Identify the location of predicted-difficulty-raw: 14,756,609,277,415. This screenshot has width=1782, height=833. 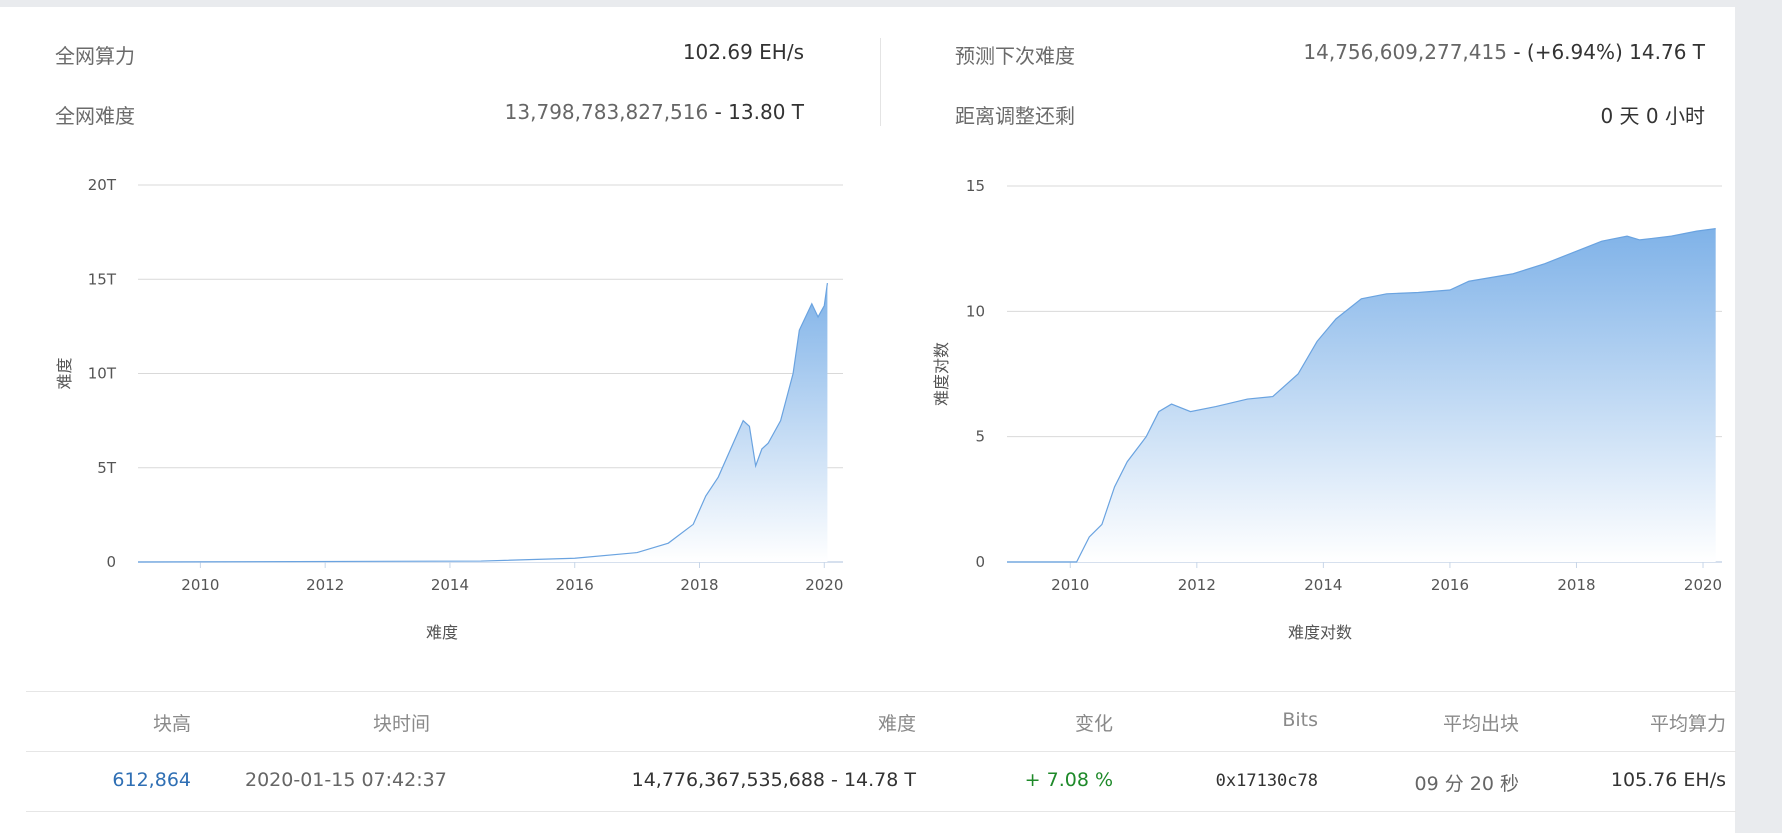
(1405, 52).